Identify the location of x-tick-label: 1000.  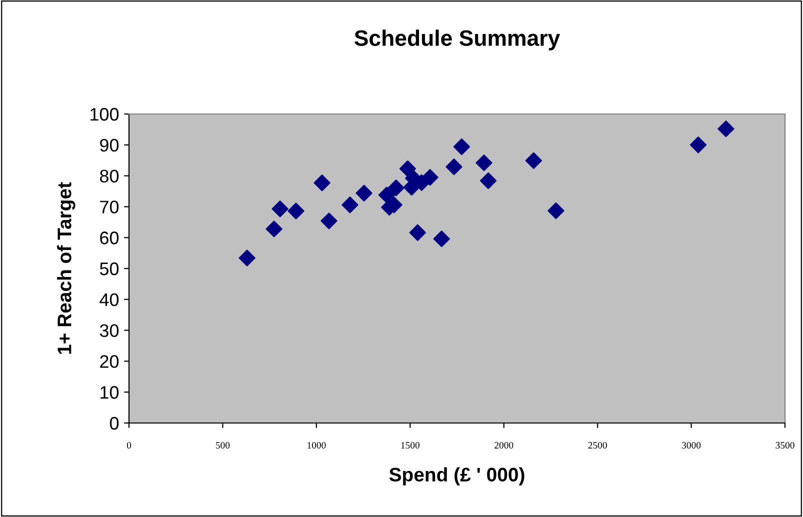
(317, 445).